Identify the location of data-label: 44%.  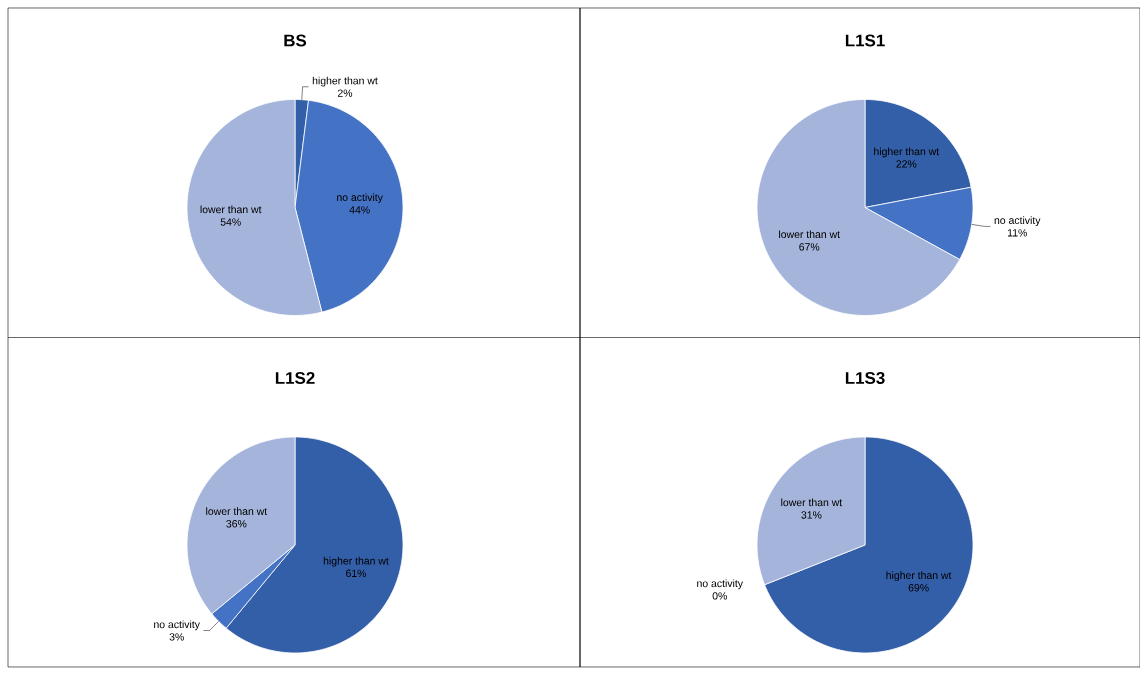
(359, 210).